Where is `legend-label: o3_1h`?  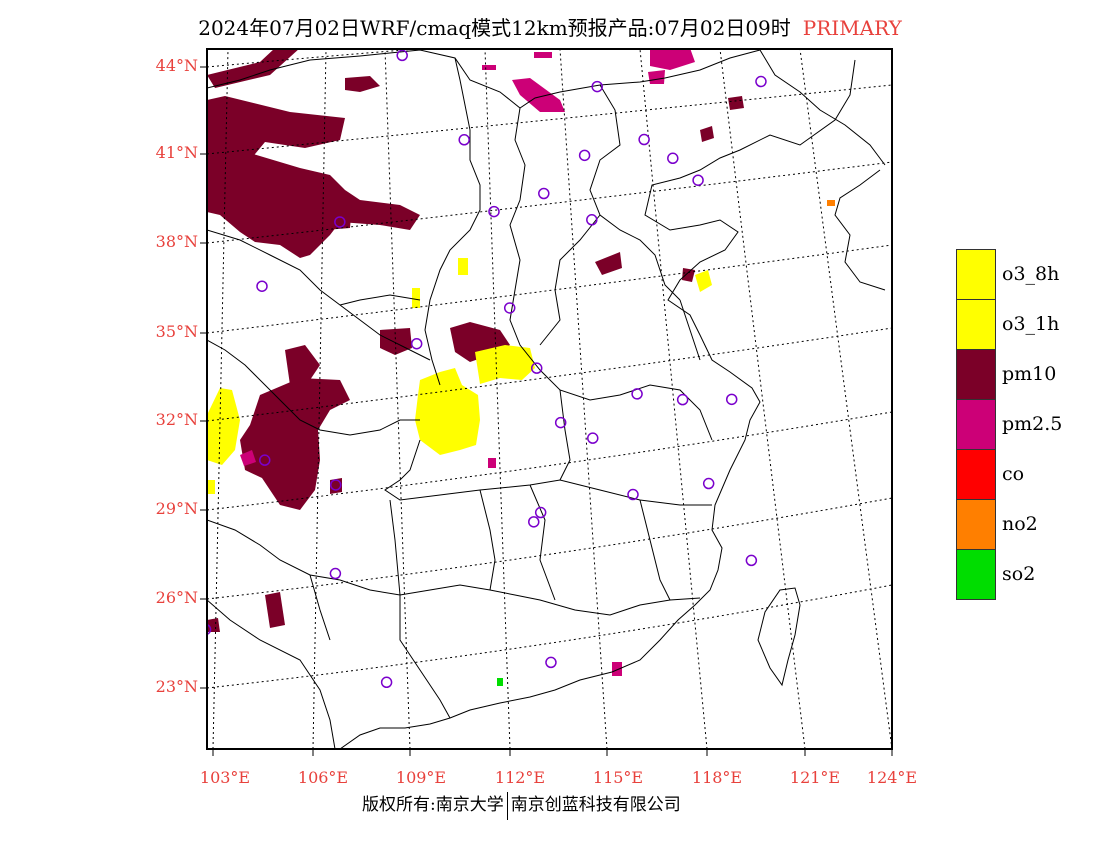 legend-label: o3_1h is located at coordinates (1030, 324).